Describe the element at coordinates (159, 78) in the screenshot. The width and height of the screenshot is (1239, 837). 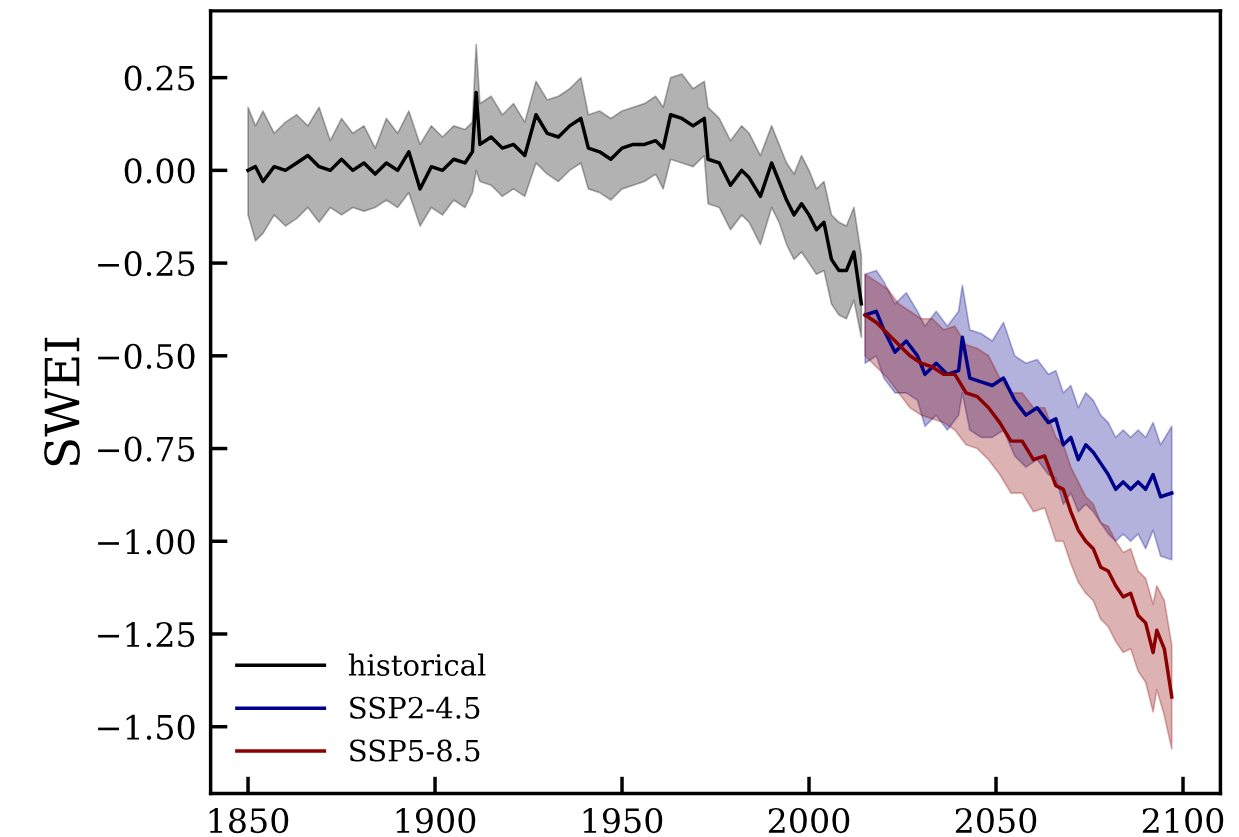
I see `y-tick-label: 0.25` at that location.